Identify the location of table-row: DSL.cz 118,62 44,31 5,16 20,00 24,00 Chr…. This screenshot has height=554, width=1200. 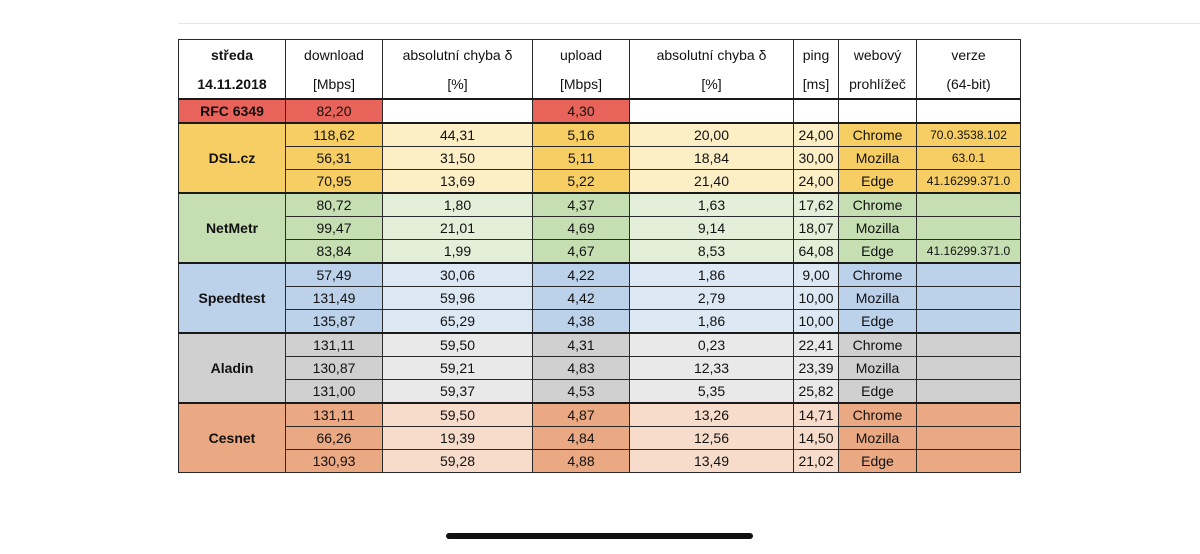
(599, 158).